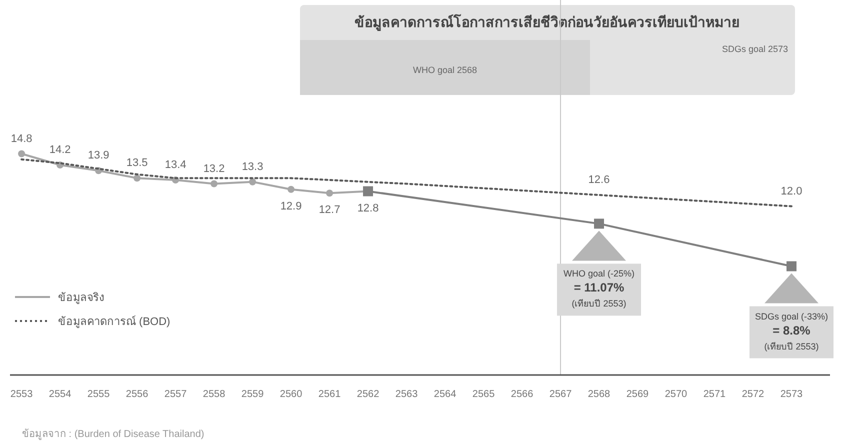 The height and width of the screenshot is (445, 843). Describe the element at coordinates (60, 150) in the screenshot. I see `data-label: 14.2` at that location.